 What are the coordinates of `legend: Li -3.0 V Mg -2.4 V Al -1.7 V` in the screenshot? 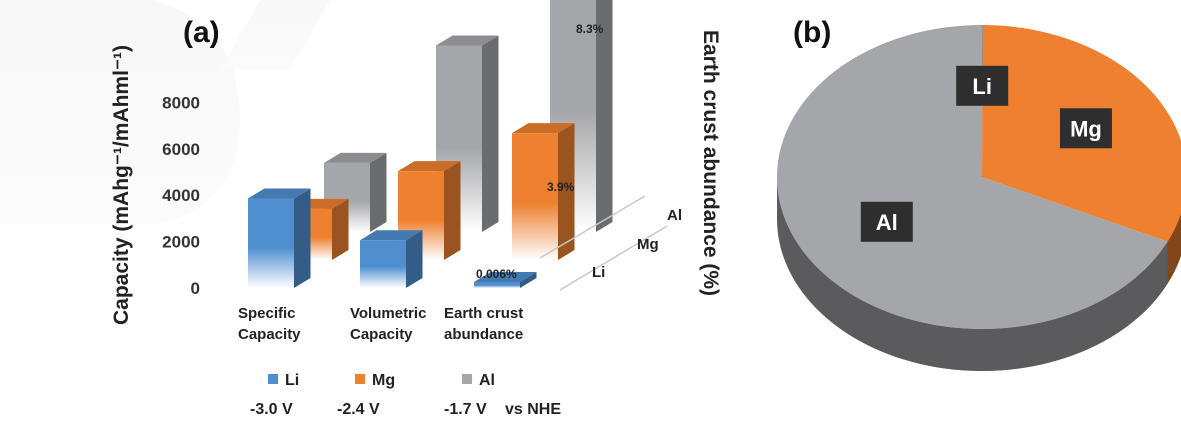 It's located at (372, 395).